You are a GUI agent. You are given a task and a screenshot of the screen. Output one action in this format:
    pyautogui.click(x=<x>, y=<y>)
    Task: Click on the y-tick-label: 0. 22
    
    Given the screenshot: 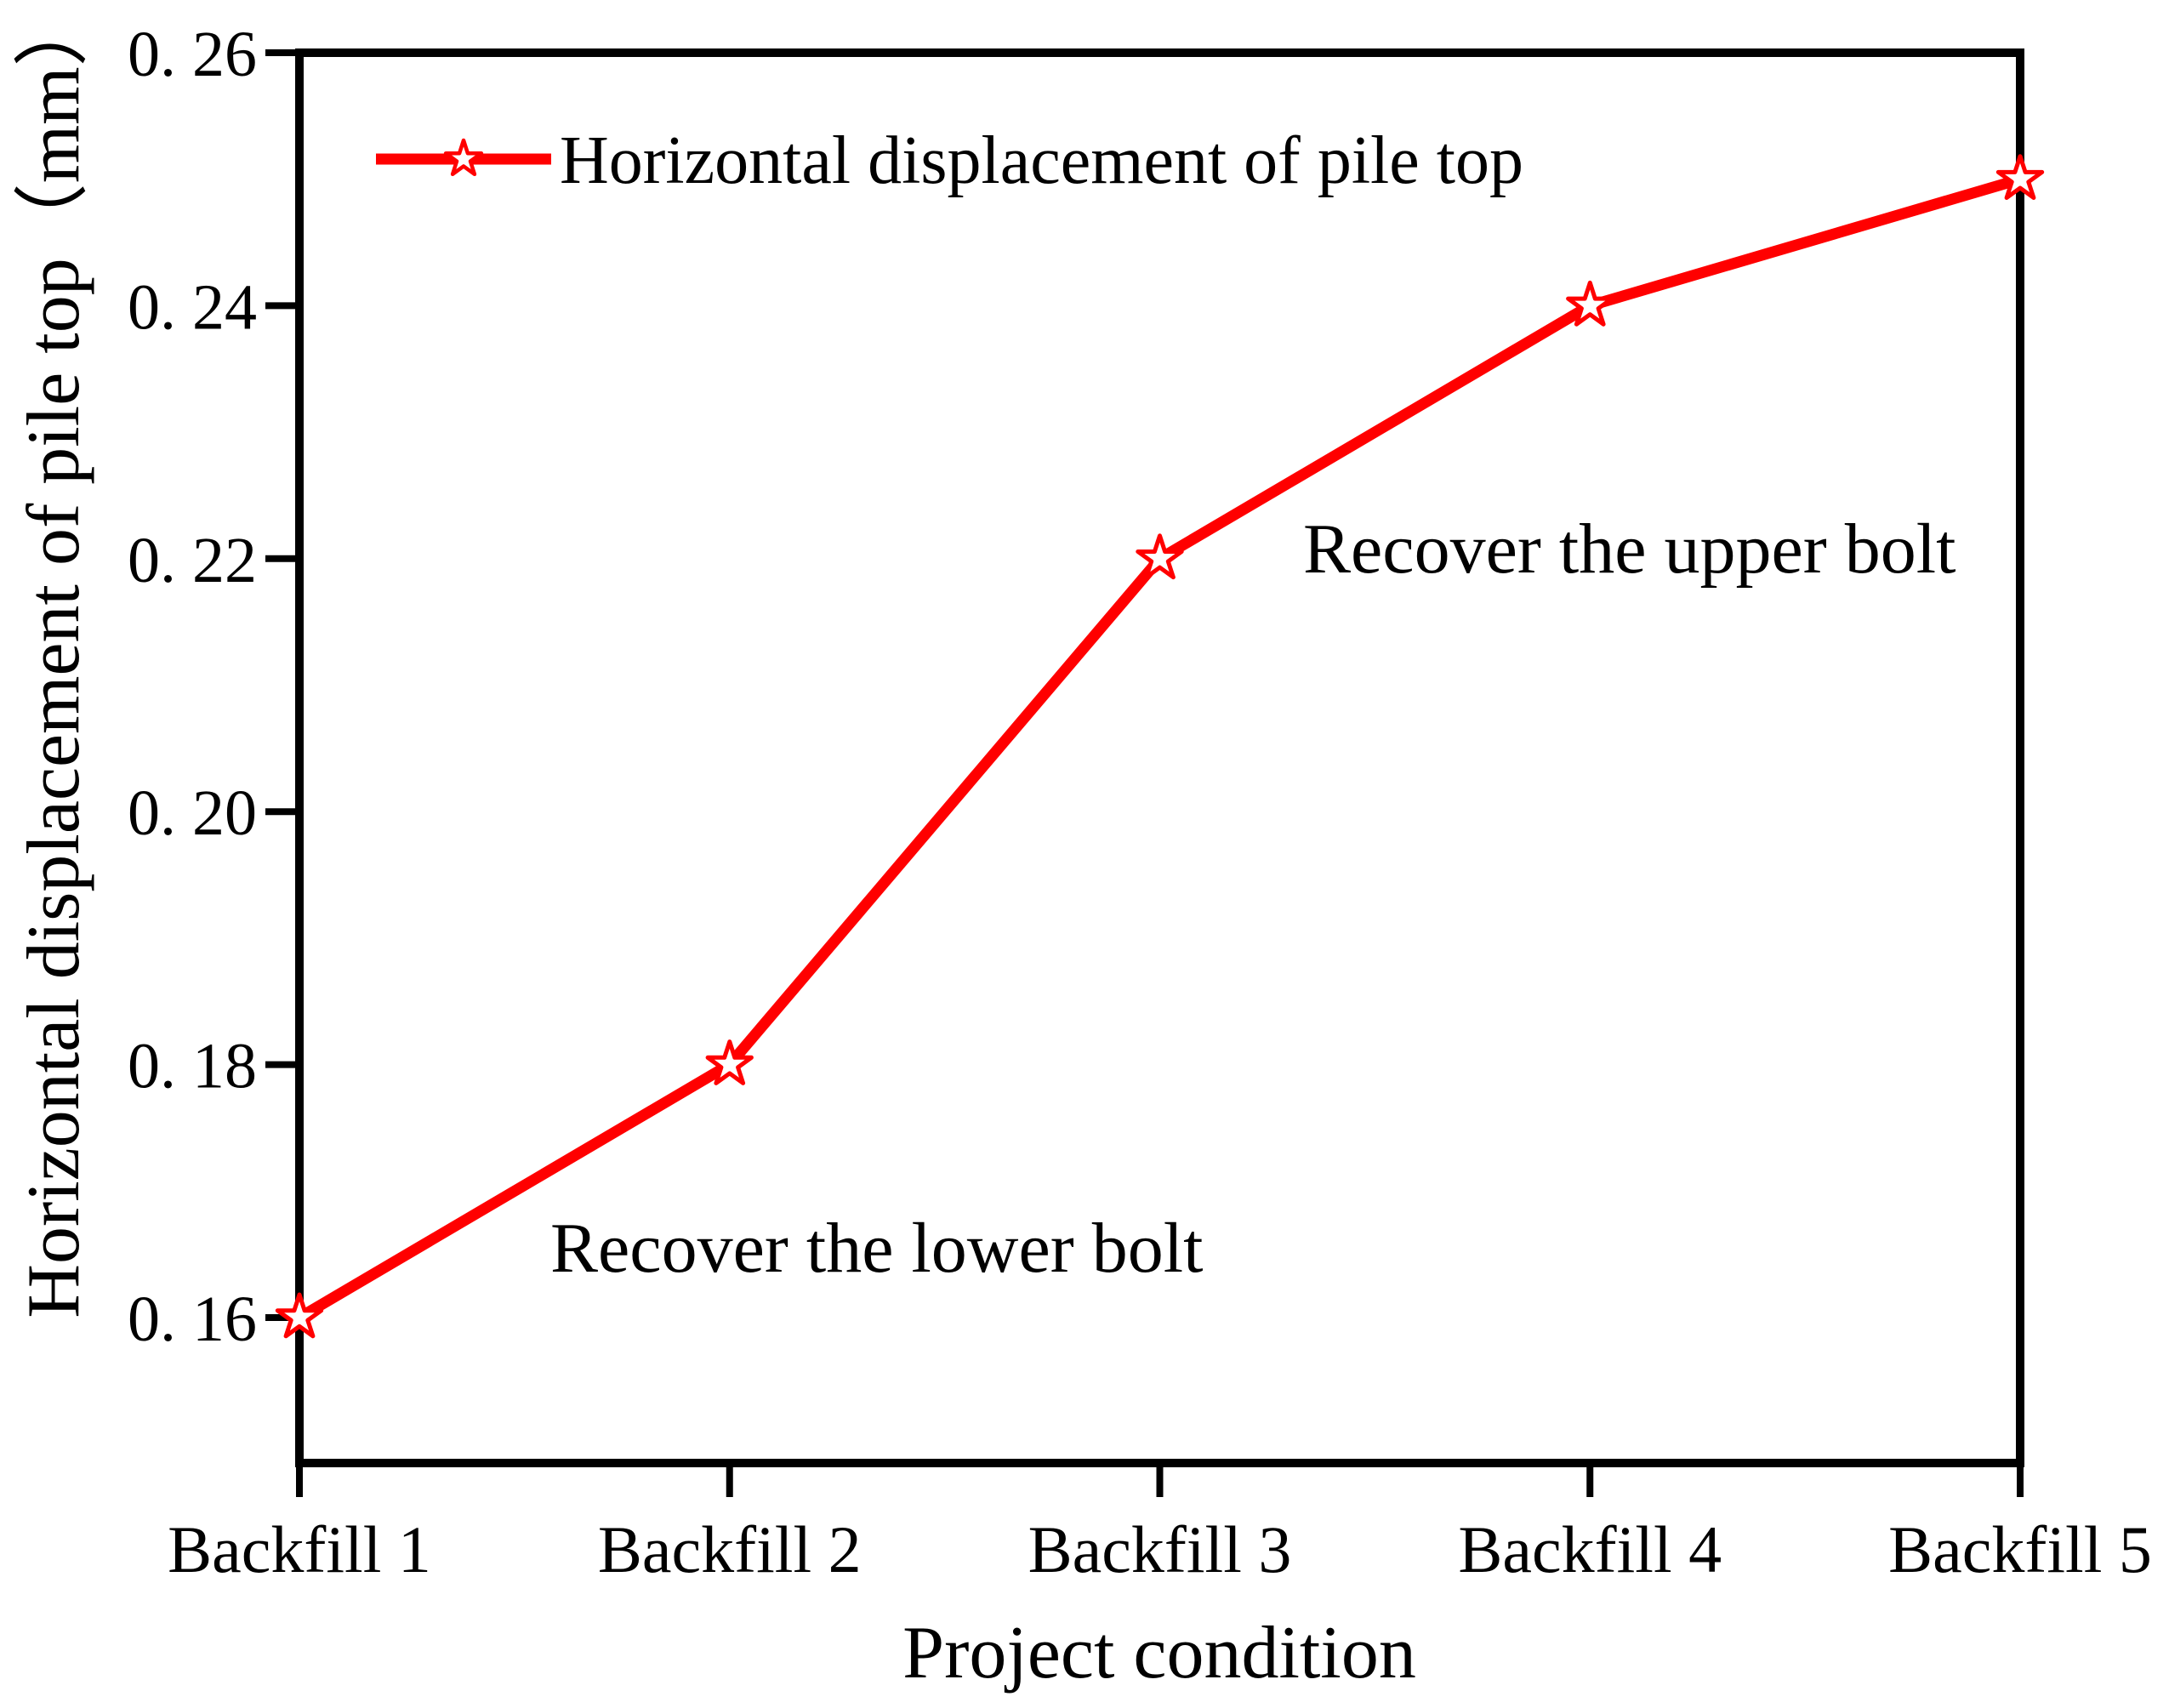 What is the action you would take?
    pyautogui.click(x=192, y=560)
    